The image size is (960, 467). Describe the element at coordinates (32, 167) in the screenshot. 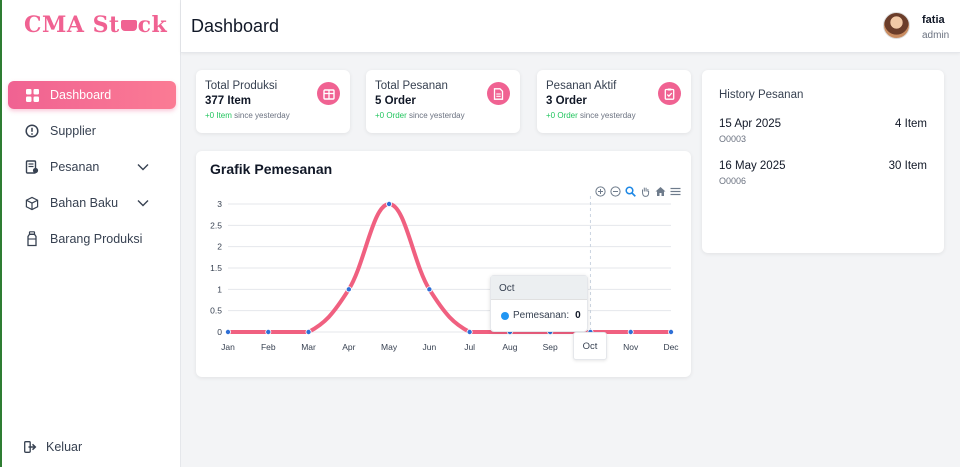

I see `receipt-icon` at that location.